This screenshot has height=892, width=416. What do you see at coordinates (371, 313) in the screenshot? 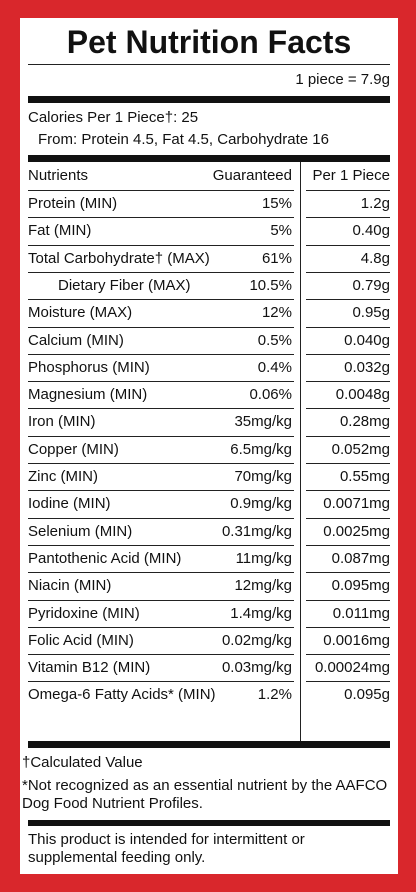
I see `per-piece-value: 0.95g` at bounding box center [371, 313].